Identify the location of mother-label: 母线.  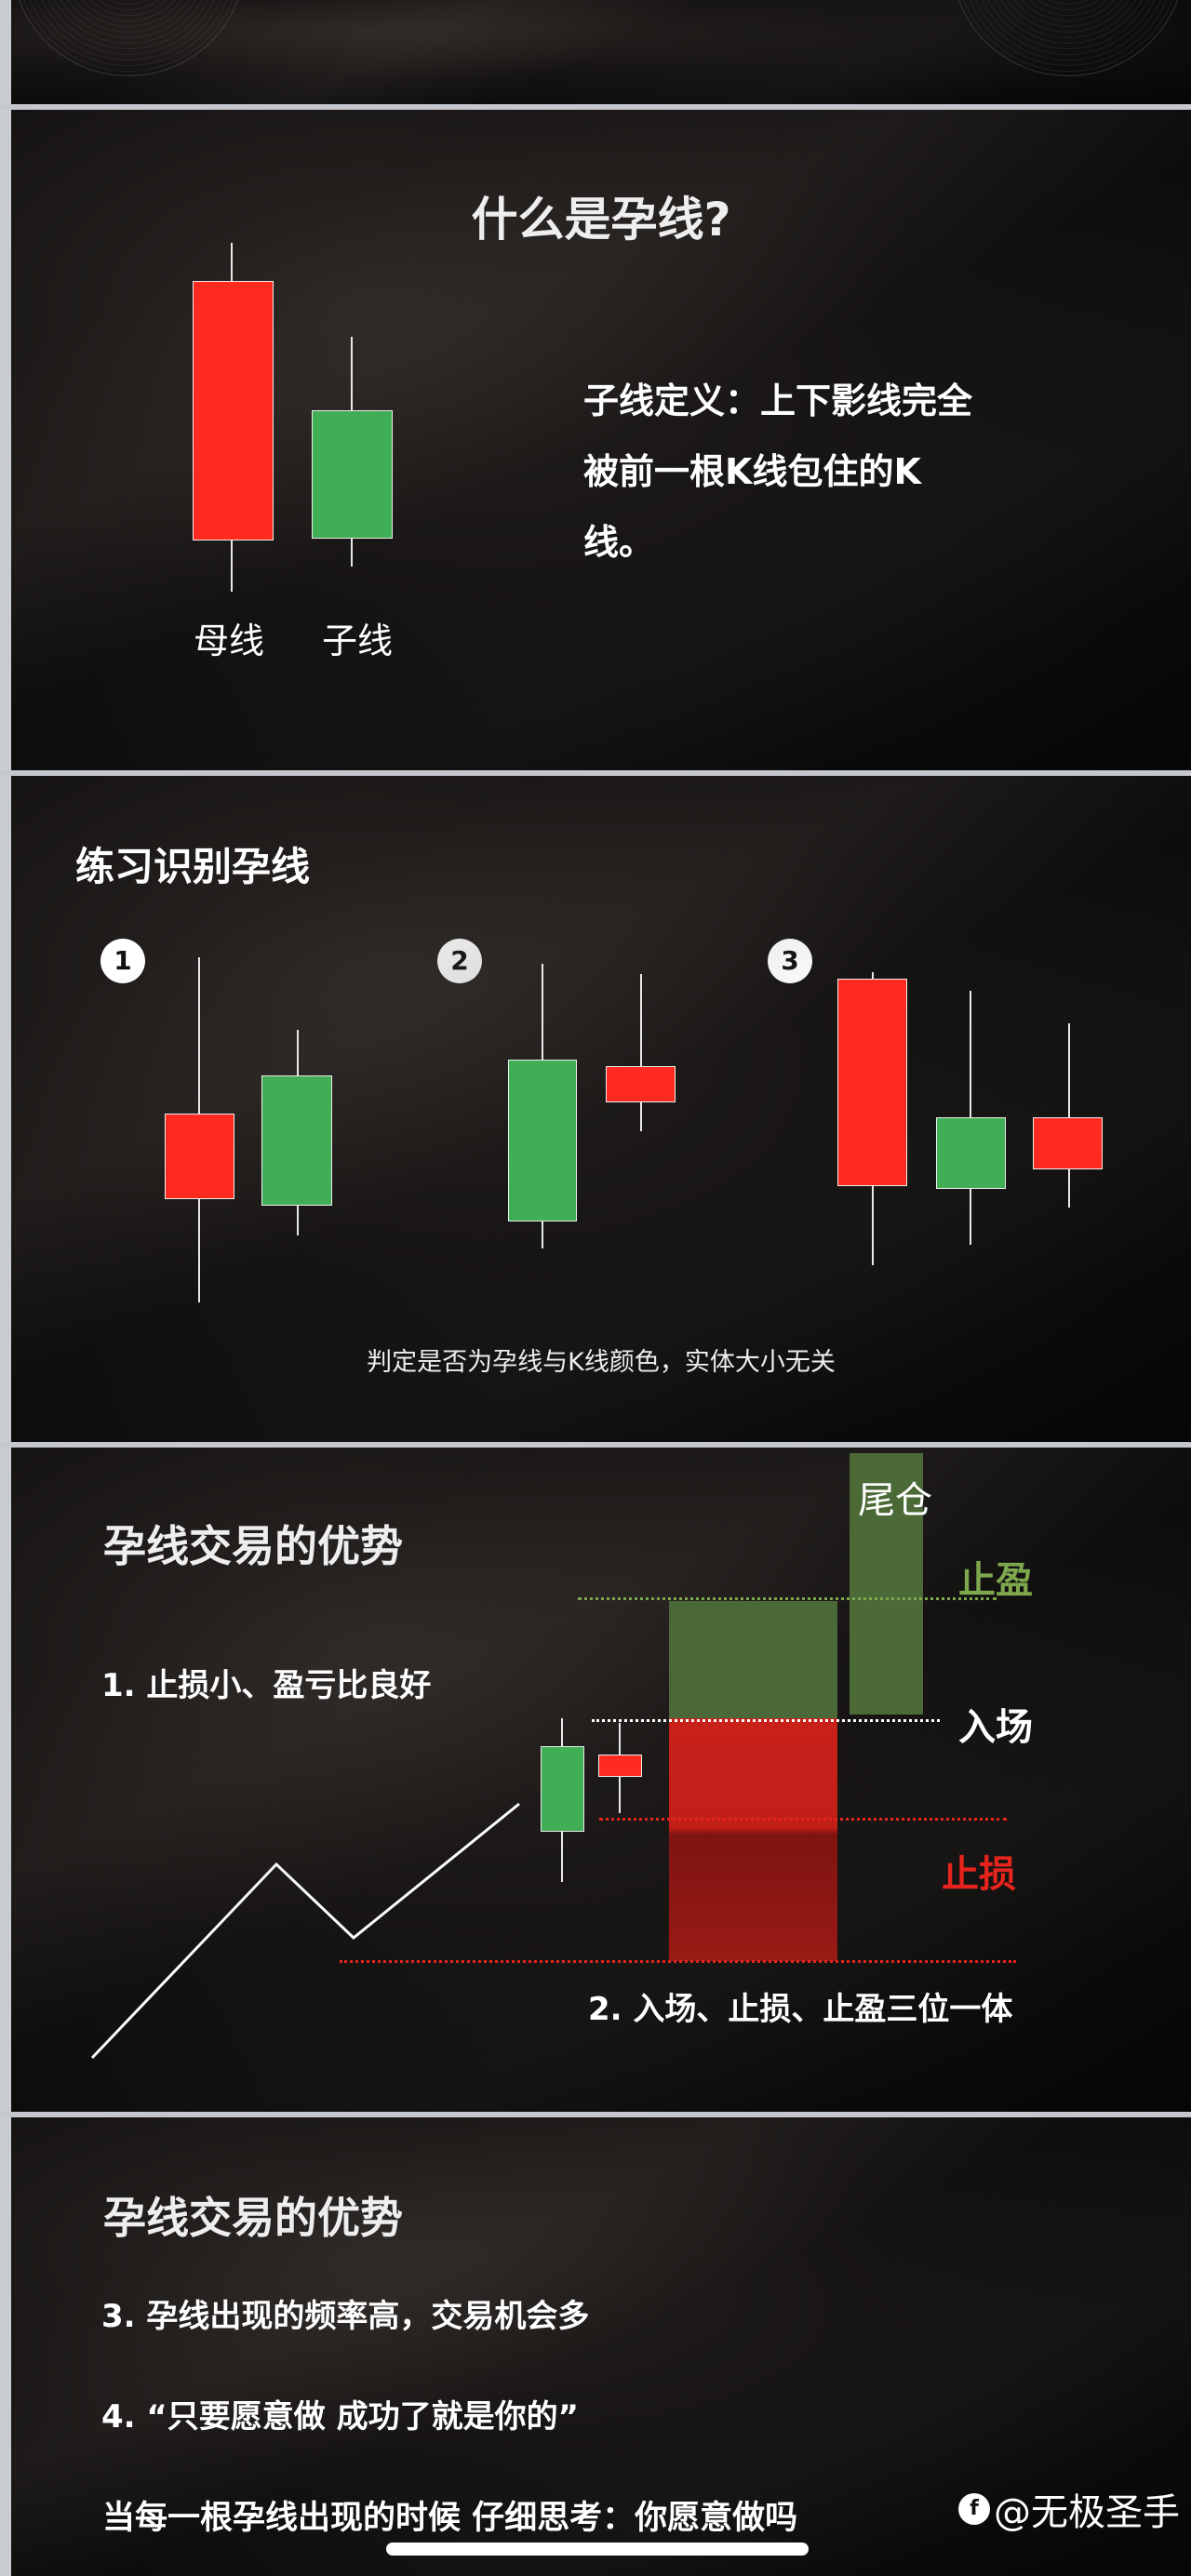
(229, 641).